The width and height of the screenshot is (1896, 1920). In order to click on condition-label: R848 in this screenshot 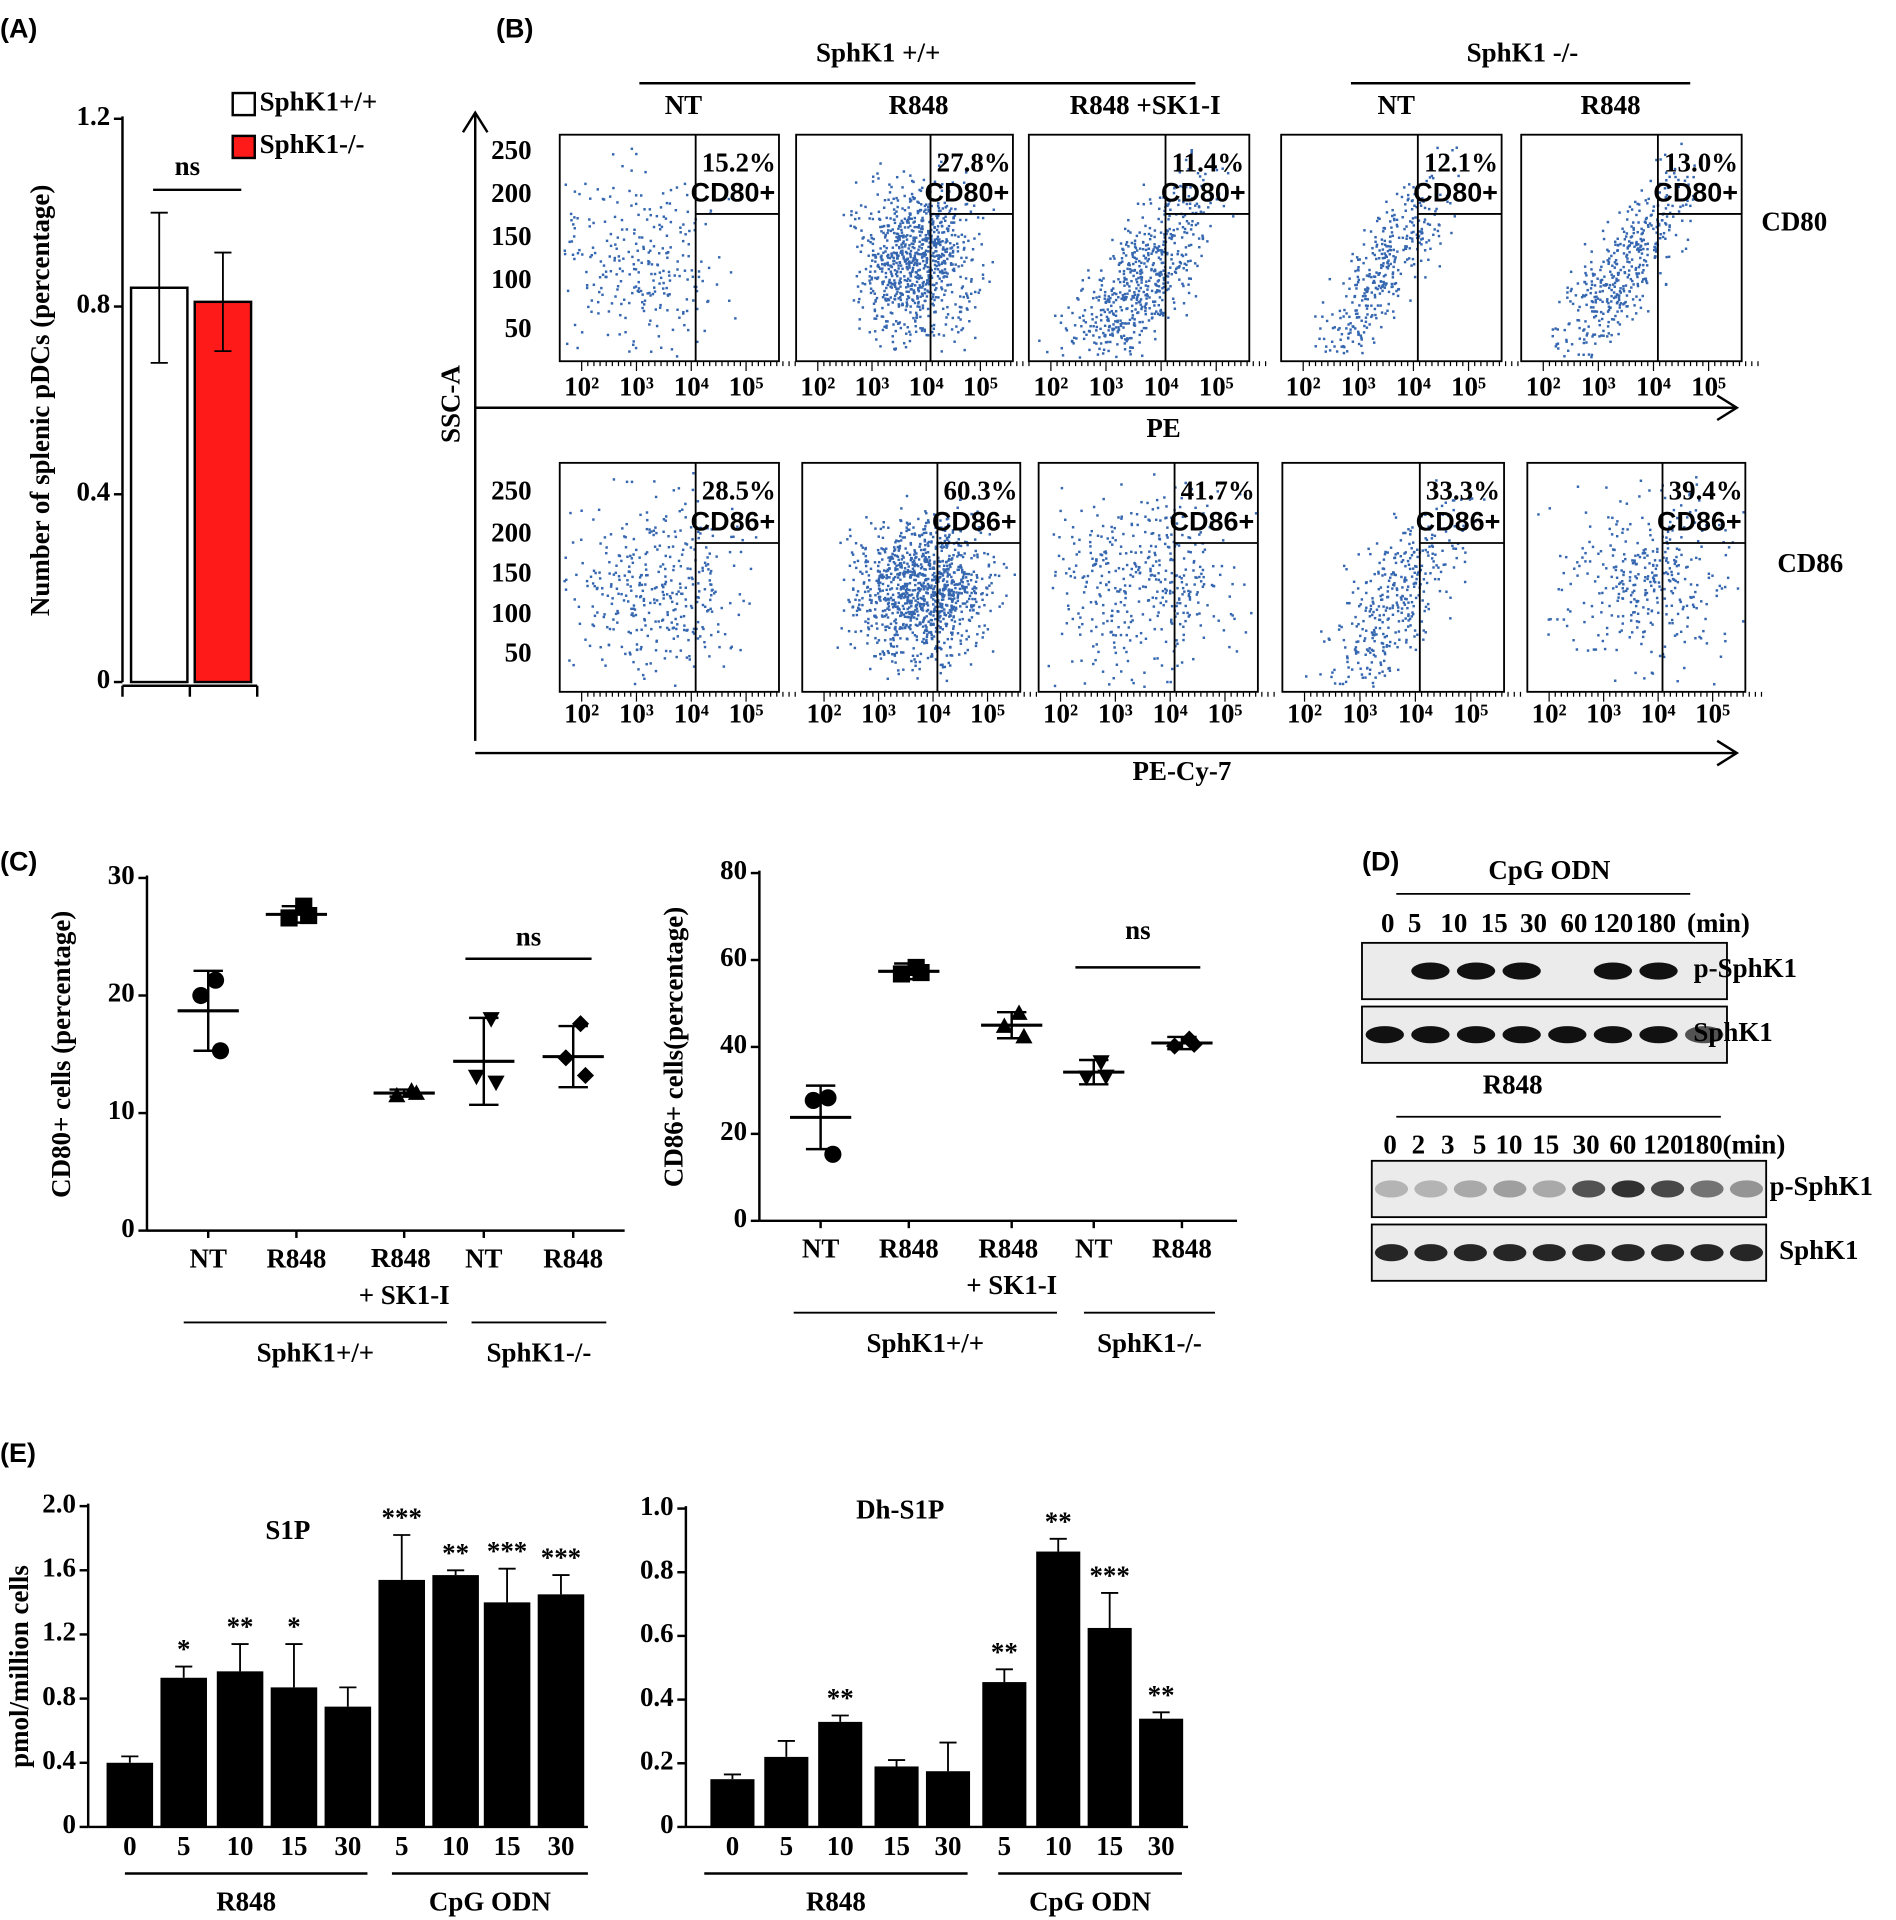, I will do `click(1611, 105)`.